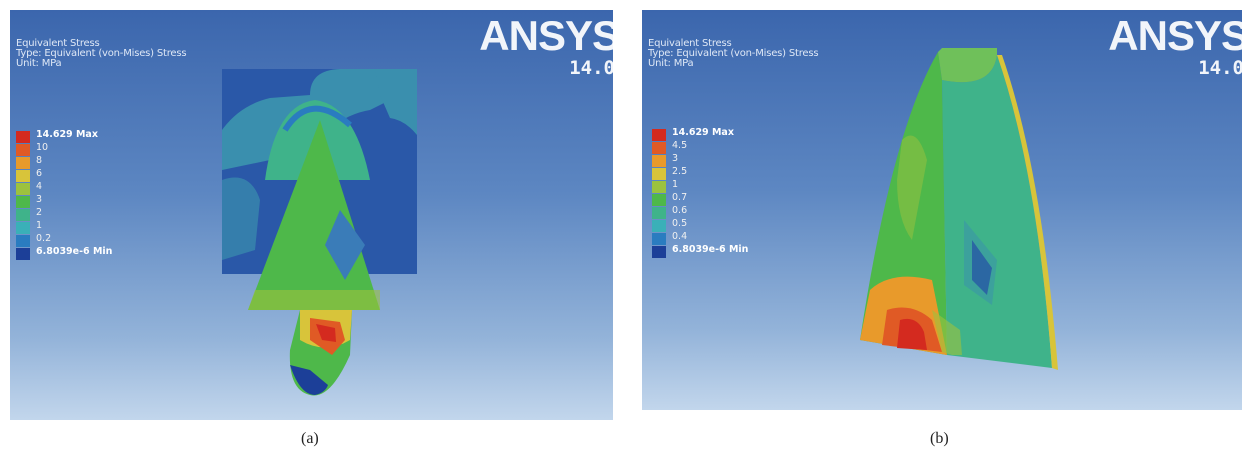 Image resolution: width=1244 pixels, height=455 pixels. What do you see at coordinates (939, 438) in the screenshot?
I see `caption-b: (b)` at bounding box center [939, 438].